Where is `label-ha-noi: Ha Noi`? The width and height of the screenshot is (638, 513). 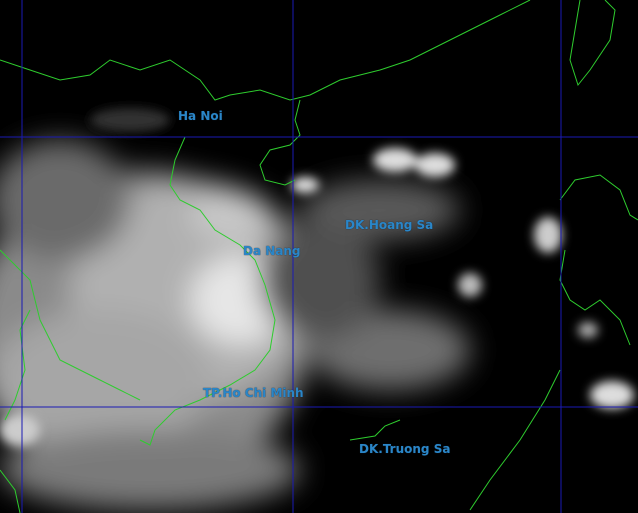
label-ha-noi: Ha Noi is located at coordinates (200, 116).